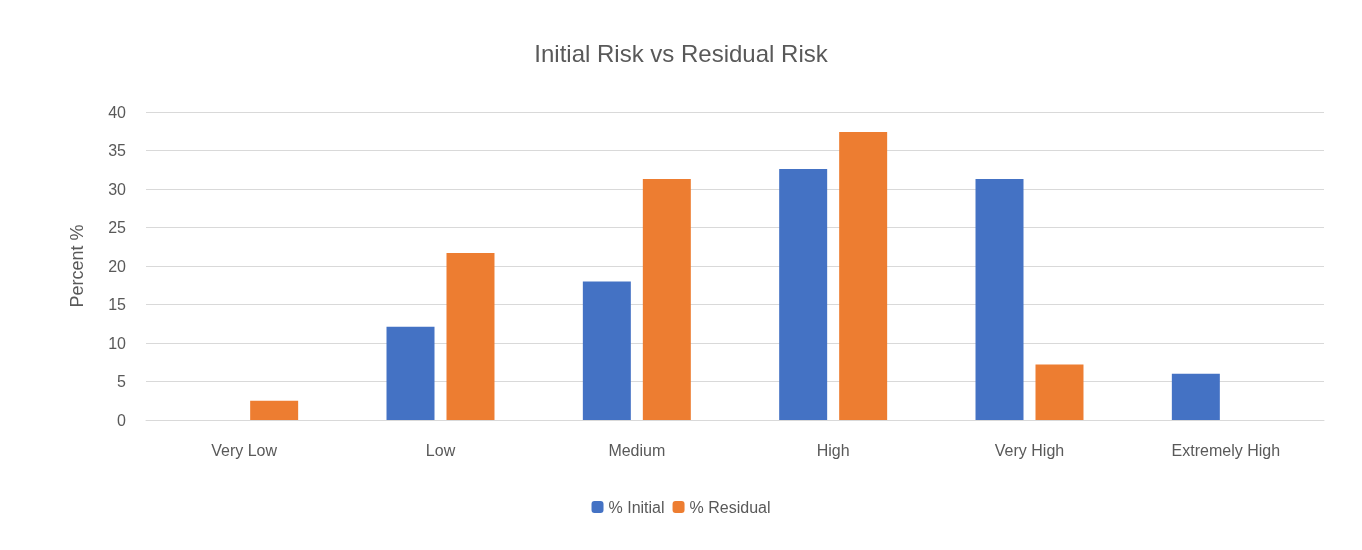  Describe the element at coordinates (117, 304) in the screenshot. I see `y-tick-label: 15` at that location.